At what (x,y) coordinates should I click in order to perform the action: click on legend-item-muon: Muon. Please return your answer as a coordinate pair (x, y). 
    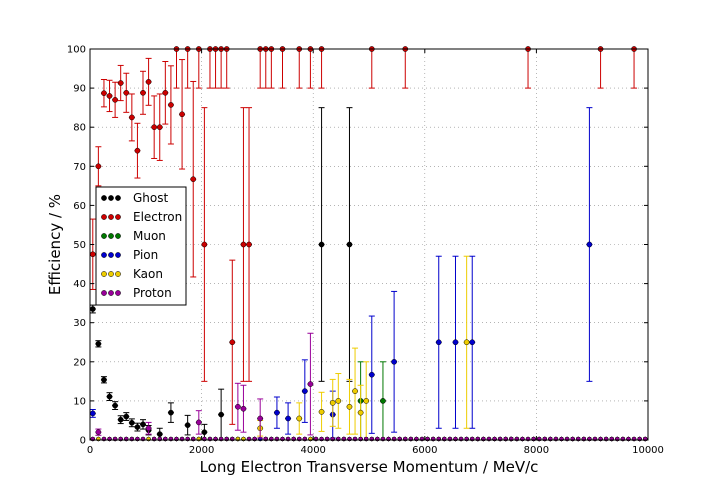
    Looking at the image, I should click on (133, 236).